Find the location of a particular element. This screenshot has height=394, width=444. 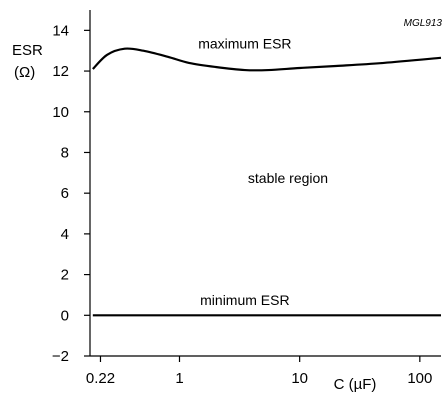

y-tick-label: 12 is located at coordinates (60, 71).